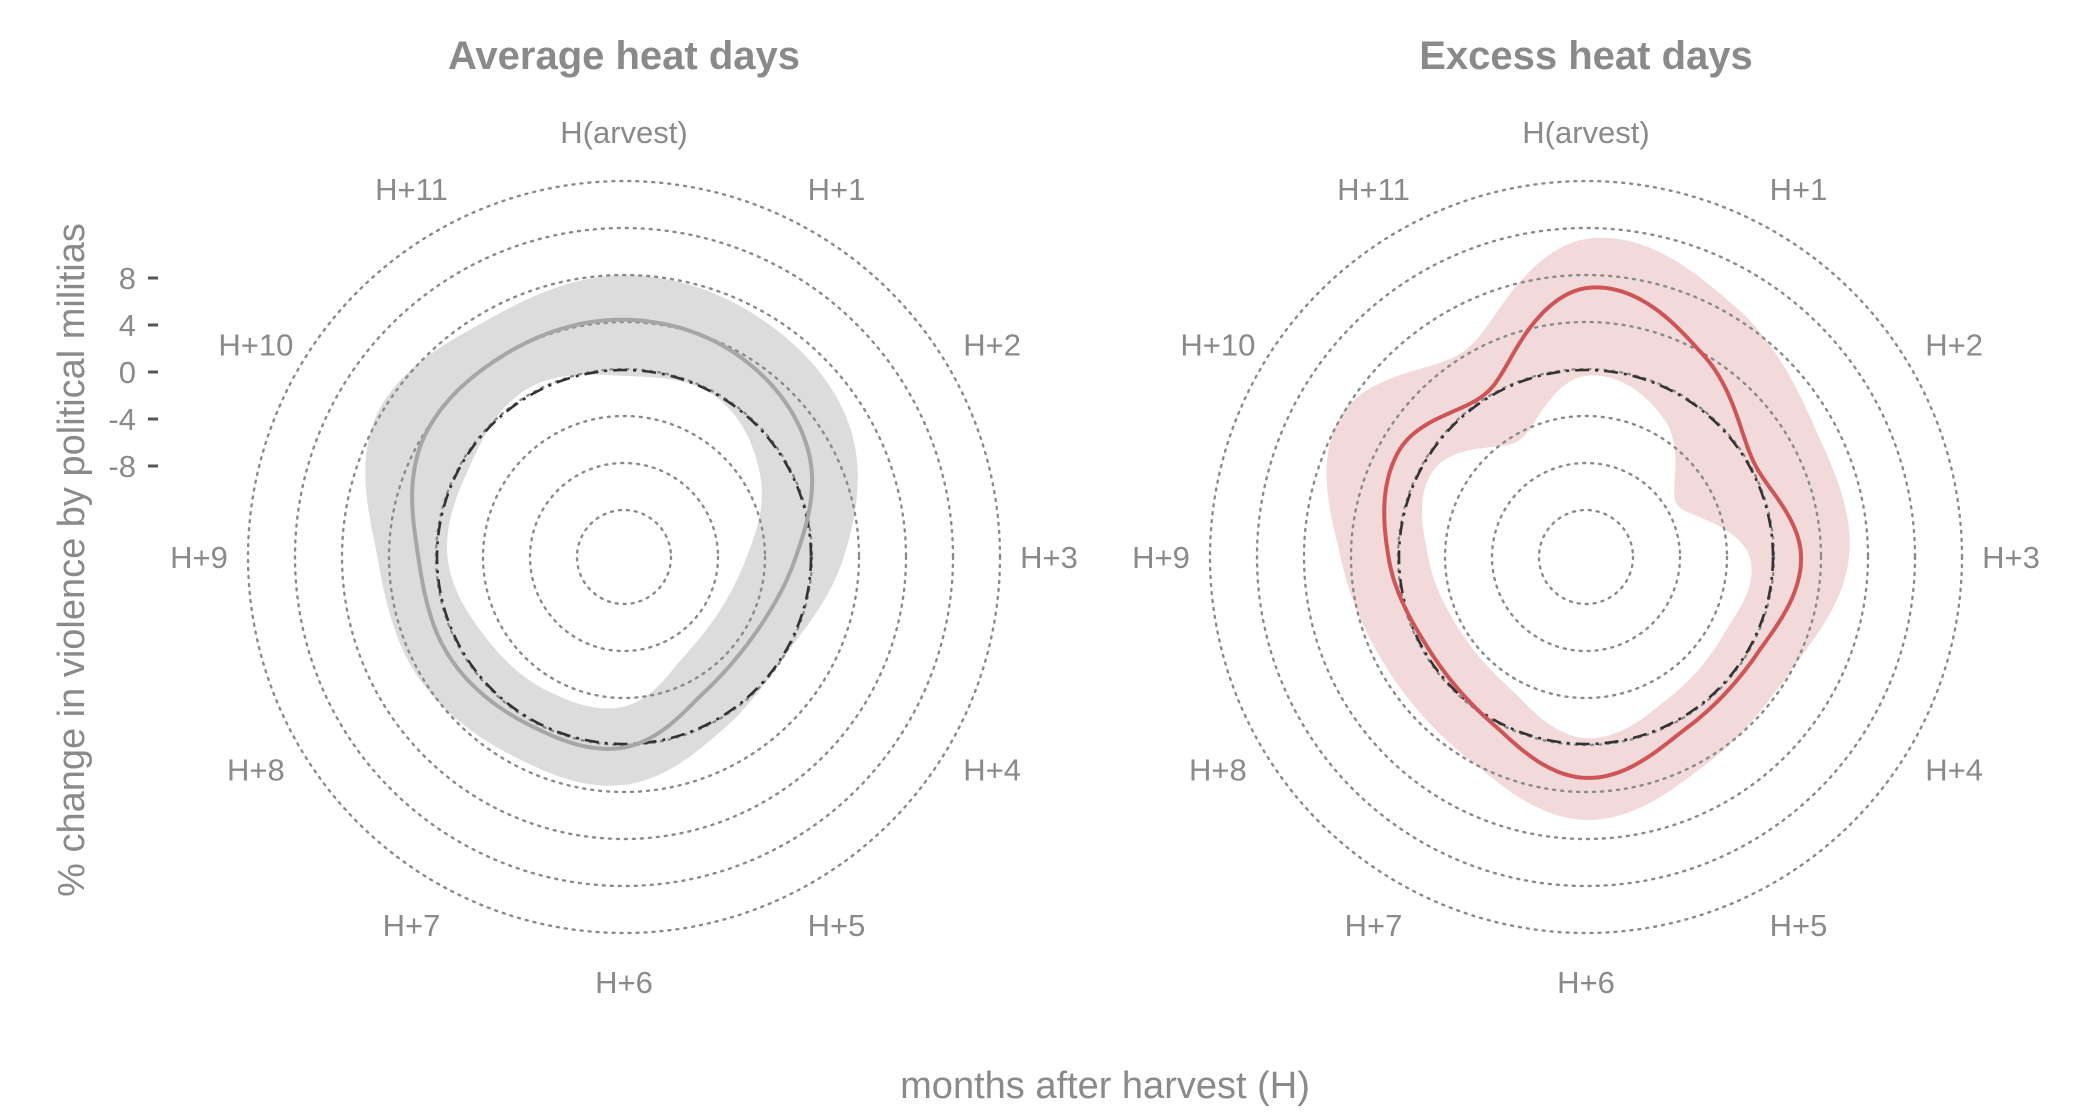  I want to click on y-tick-minus-8: -8, so click(133, 466).